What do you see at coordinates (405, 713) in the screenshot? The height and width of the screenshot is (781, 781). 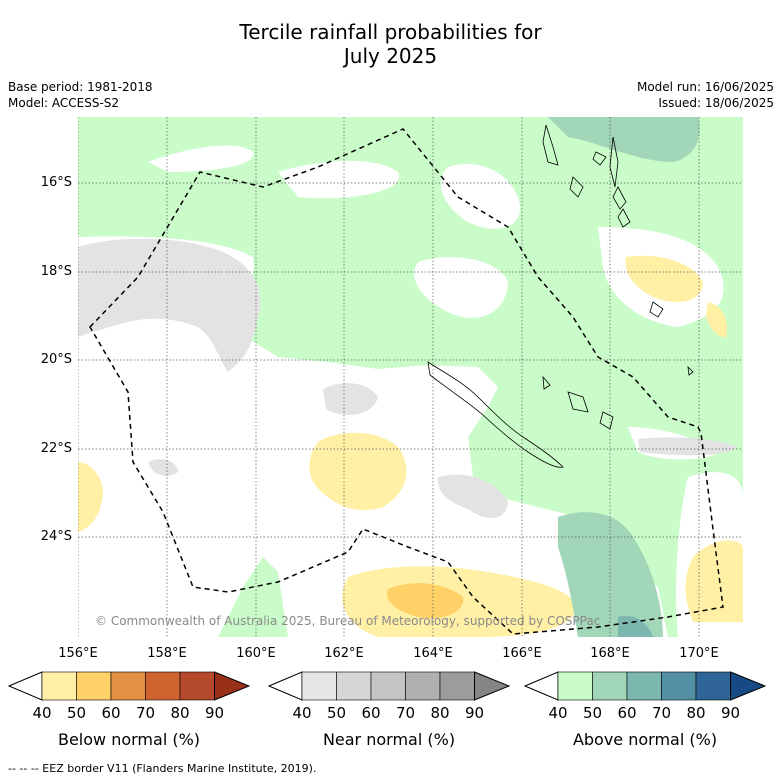 I see `colorbar-near-tick: 70` at bounding box center [405, 713].